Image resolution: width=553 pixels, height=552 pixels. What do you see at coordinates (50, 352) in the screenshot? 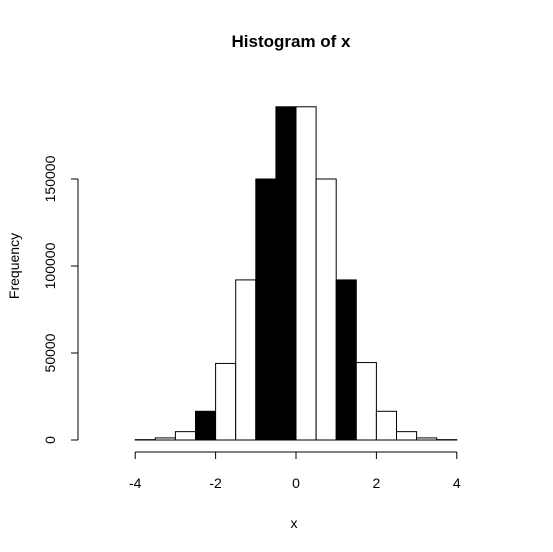
I see `y-tick-label-2: 50000` at bounding box center [50, 352].